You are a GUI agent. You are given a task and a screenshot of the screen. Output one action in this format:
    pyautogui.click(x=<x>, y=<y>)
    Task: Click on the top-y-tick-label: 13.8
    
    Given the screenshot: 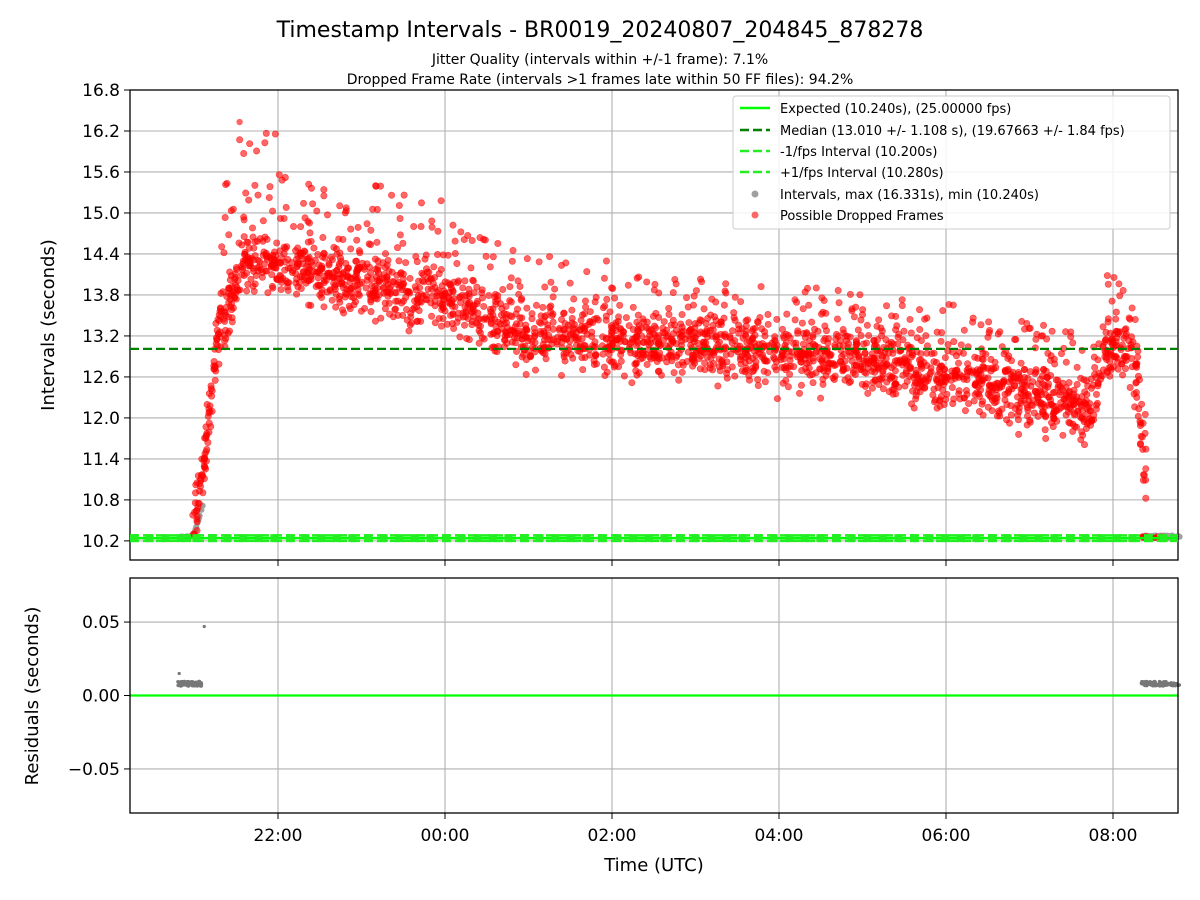 What is the action you would take?
    pyautogui.click(x=101, y=296)
    